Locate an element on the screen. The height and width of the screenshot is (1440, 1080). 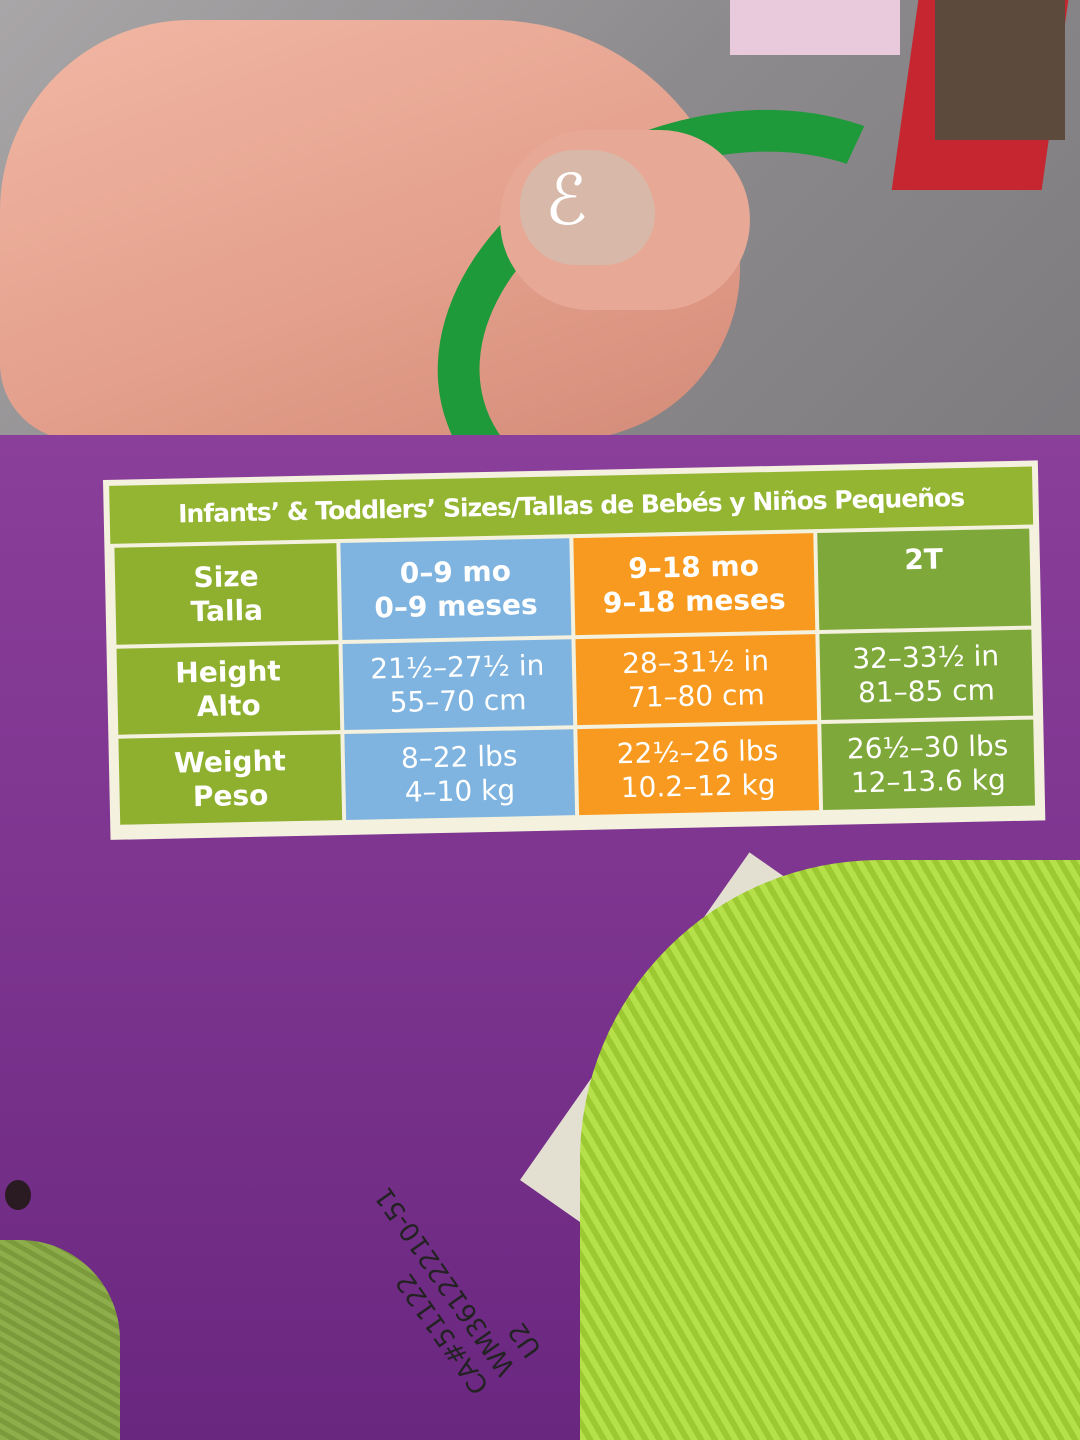
cell: 9–18 mo 9–18 meses is located at coordinates (693, 584).